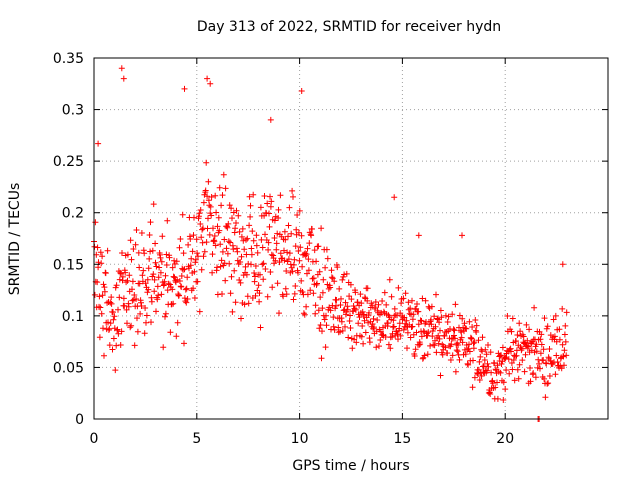 The height and width of the screenshot is (480, 640). What do you see at coordinates (350, 466) in the screenshot?
I see `x-axis-label: GPS time / hours` at bounding box center [350, 466].